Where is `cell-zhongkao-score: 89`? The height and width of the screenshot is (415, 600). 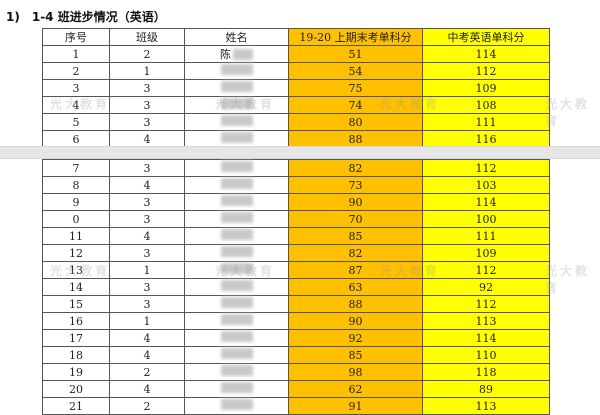
cell-zhongkao-score: 89 is located at coordinates (486, 389).